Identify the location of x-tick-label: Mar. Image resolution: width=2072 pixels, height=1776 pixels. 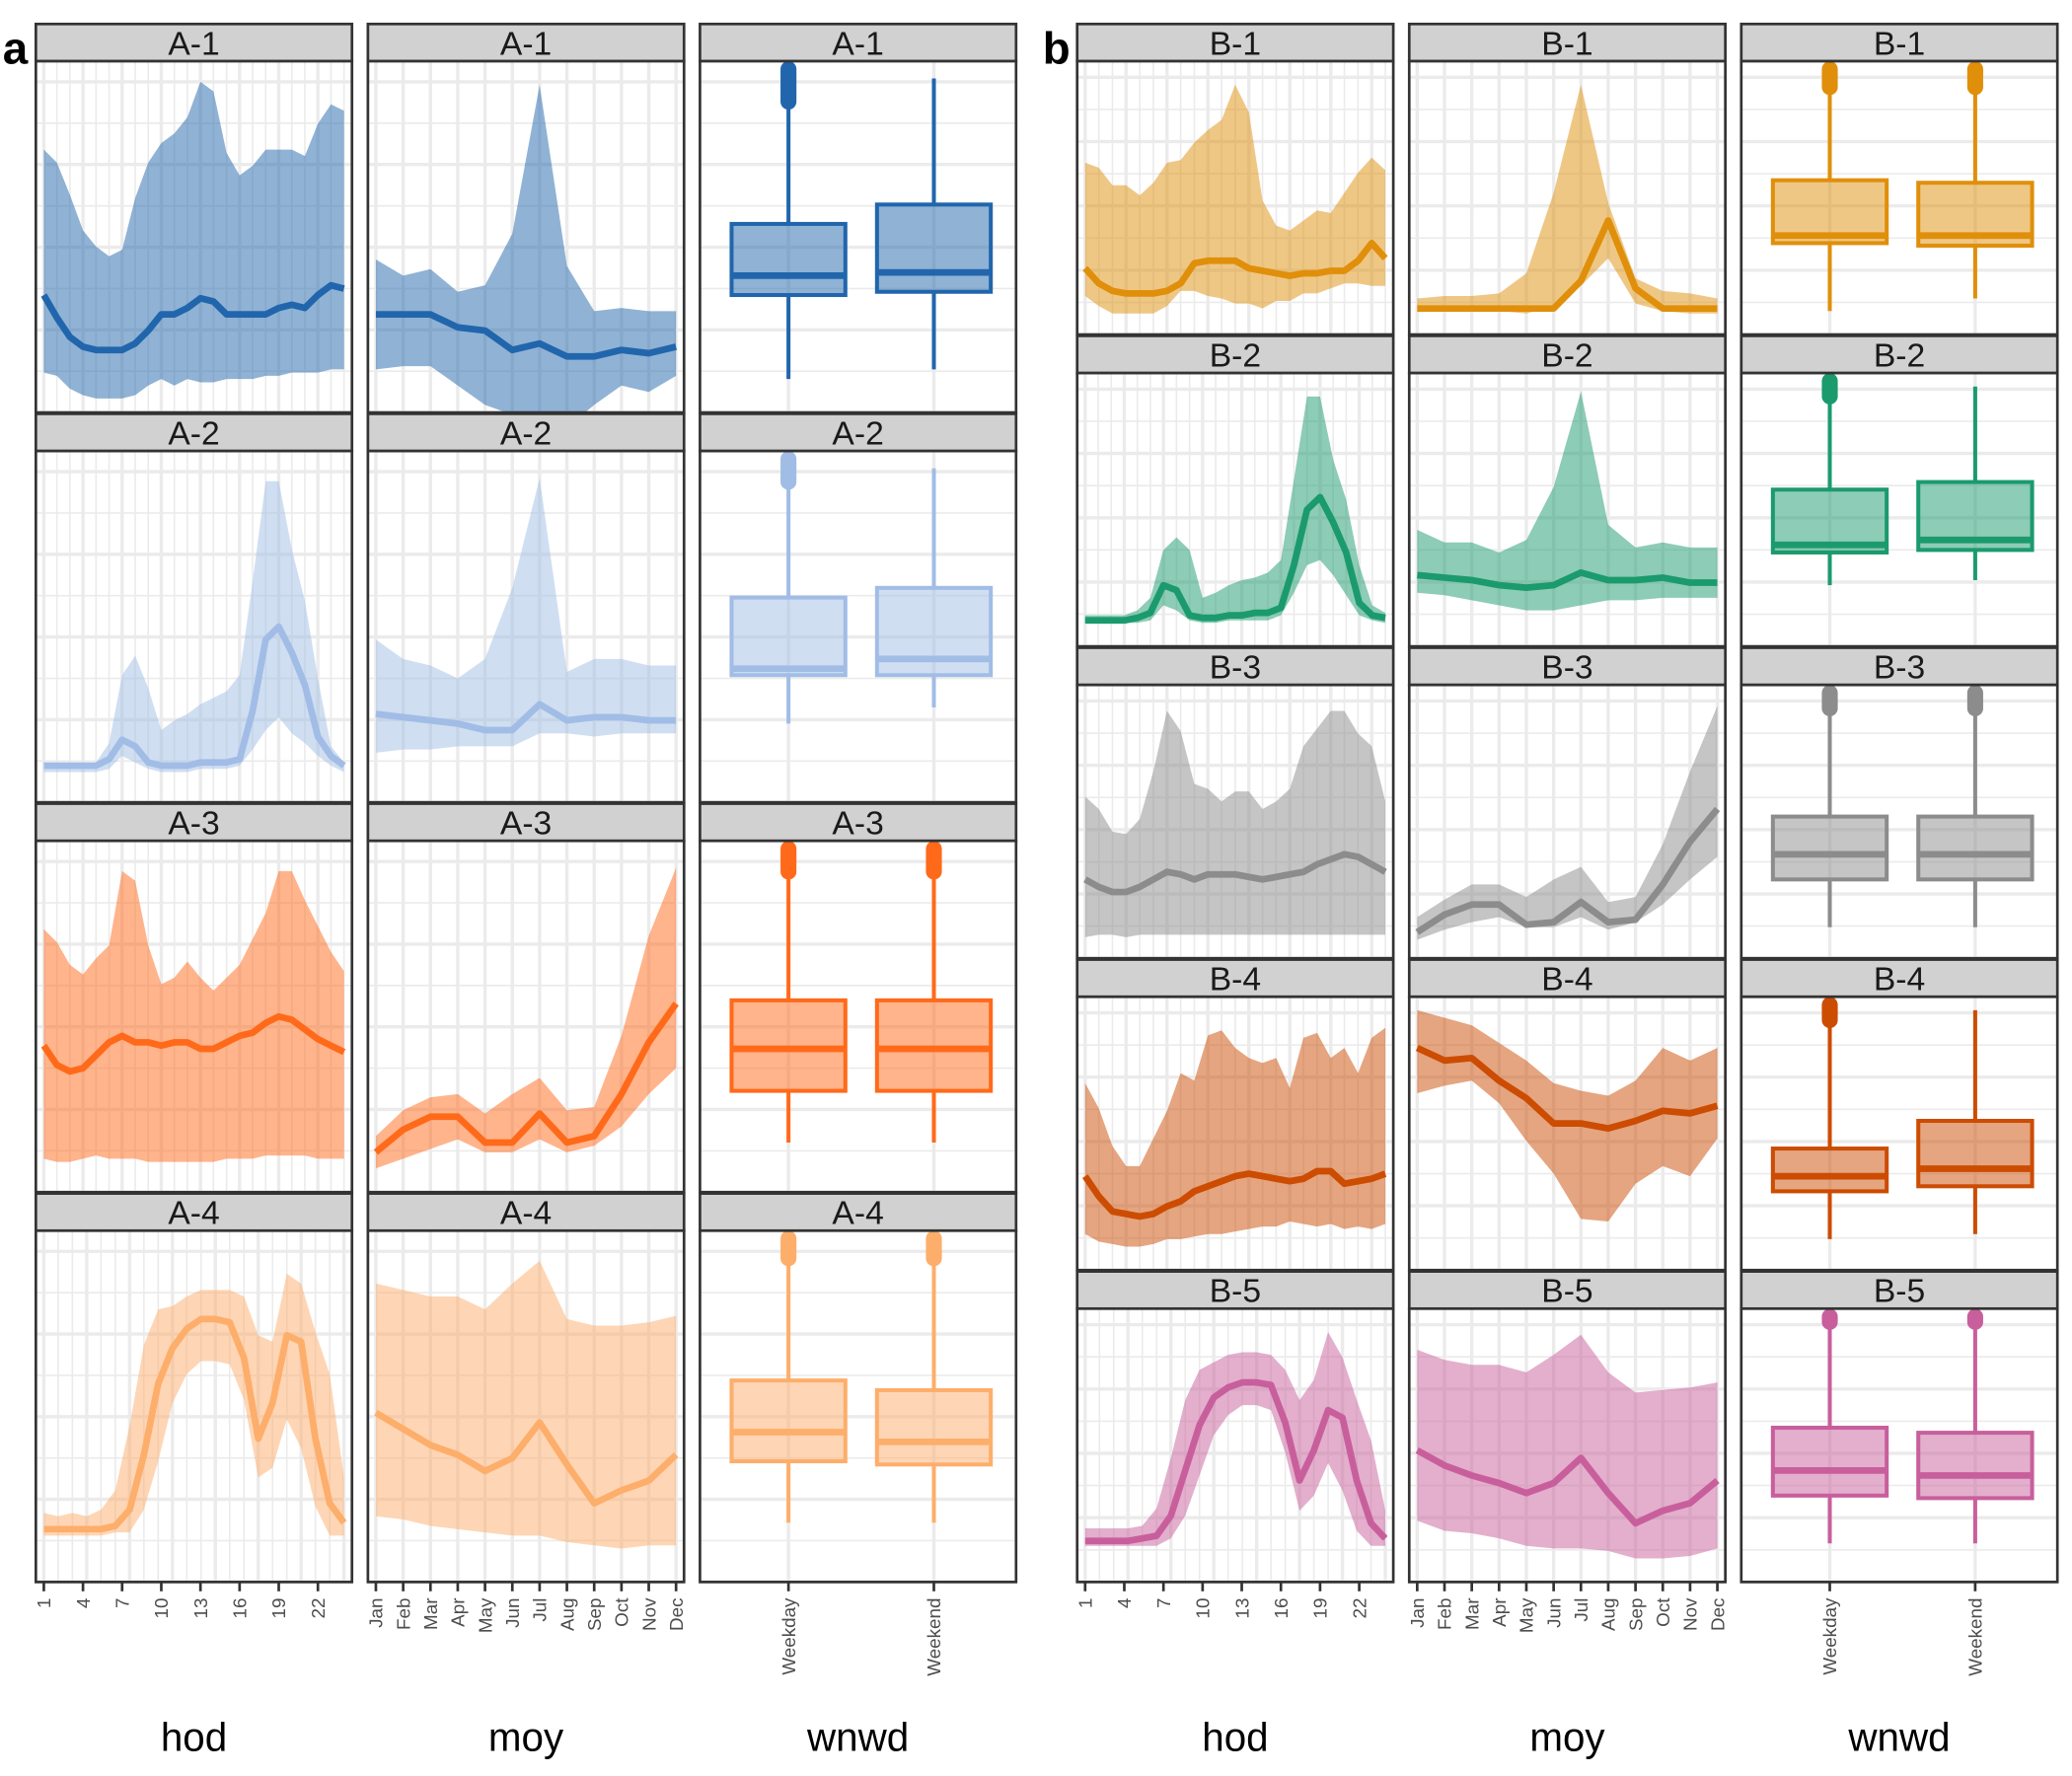
(1472, 1614).